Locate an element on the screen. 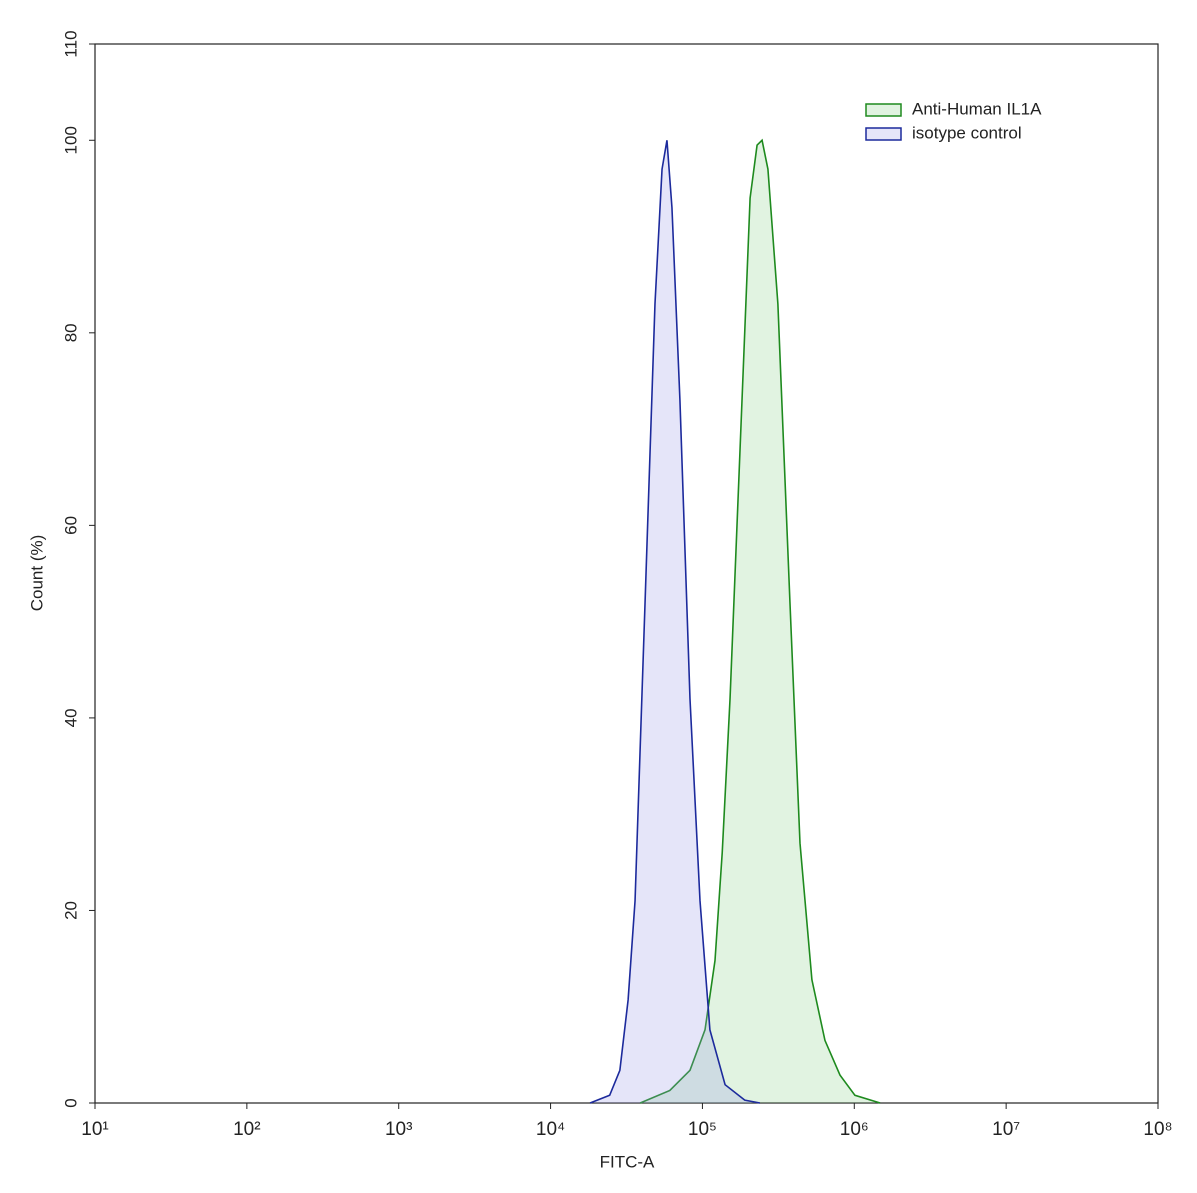  series-line is located at coordinates (675, 622).